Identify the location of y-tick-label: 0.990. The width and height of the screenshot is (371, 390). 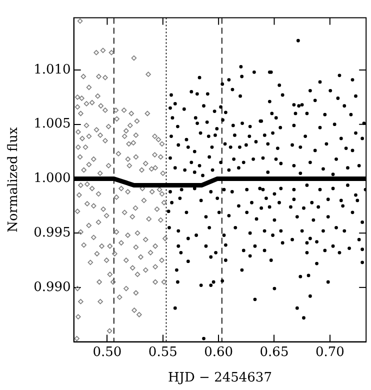
(52, 287).